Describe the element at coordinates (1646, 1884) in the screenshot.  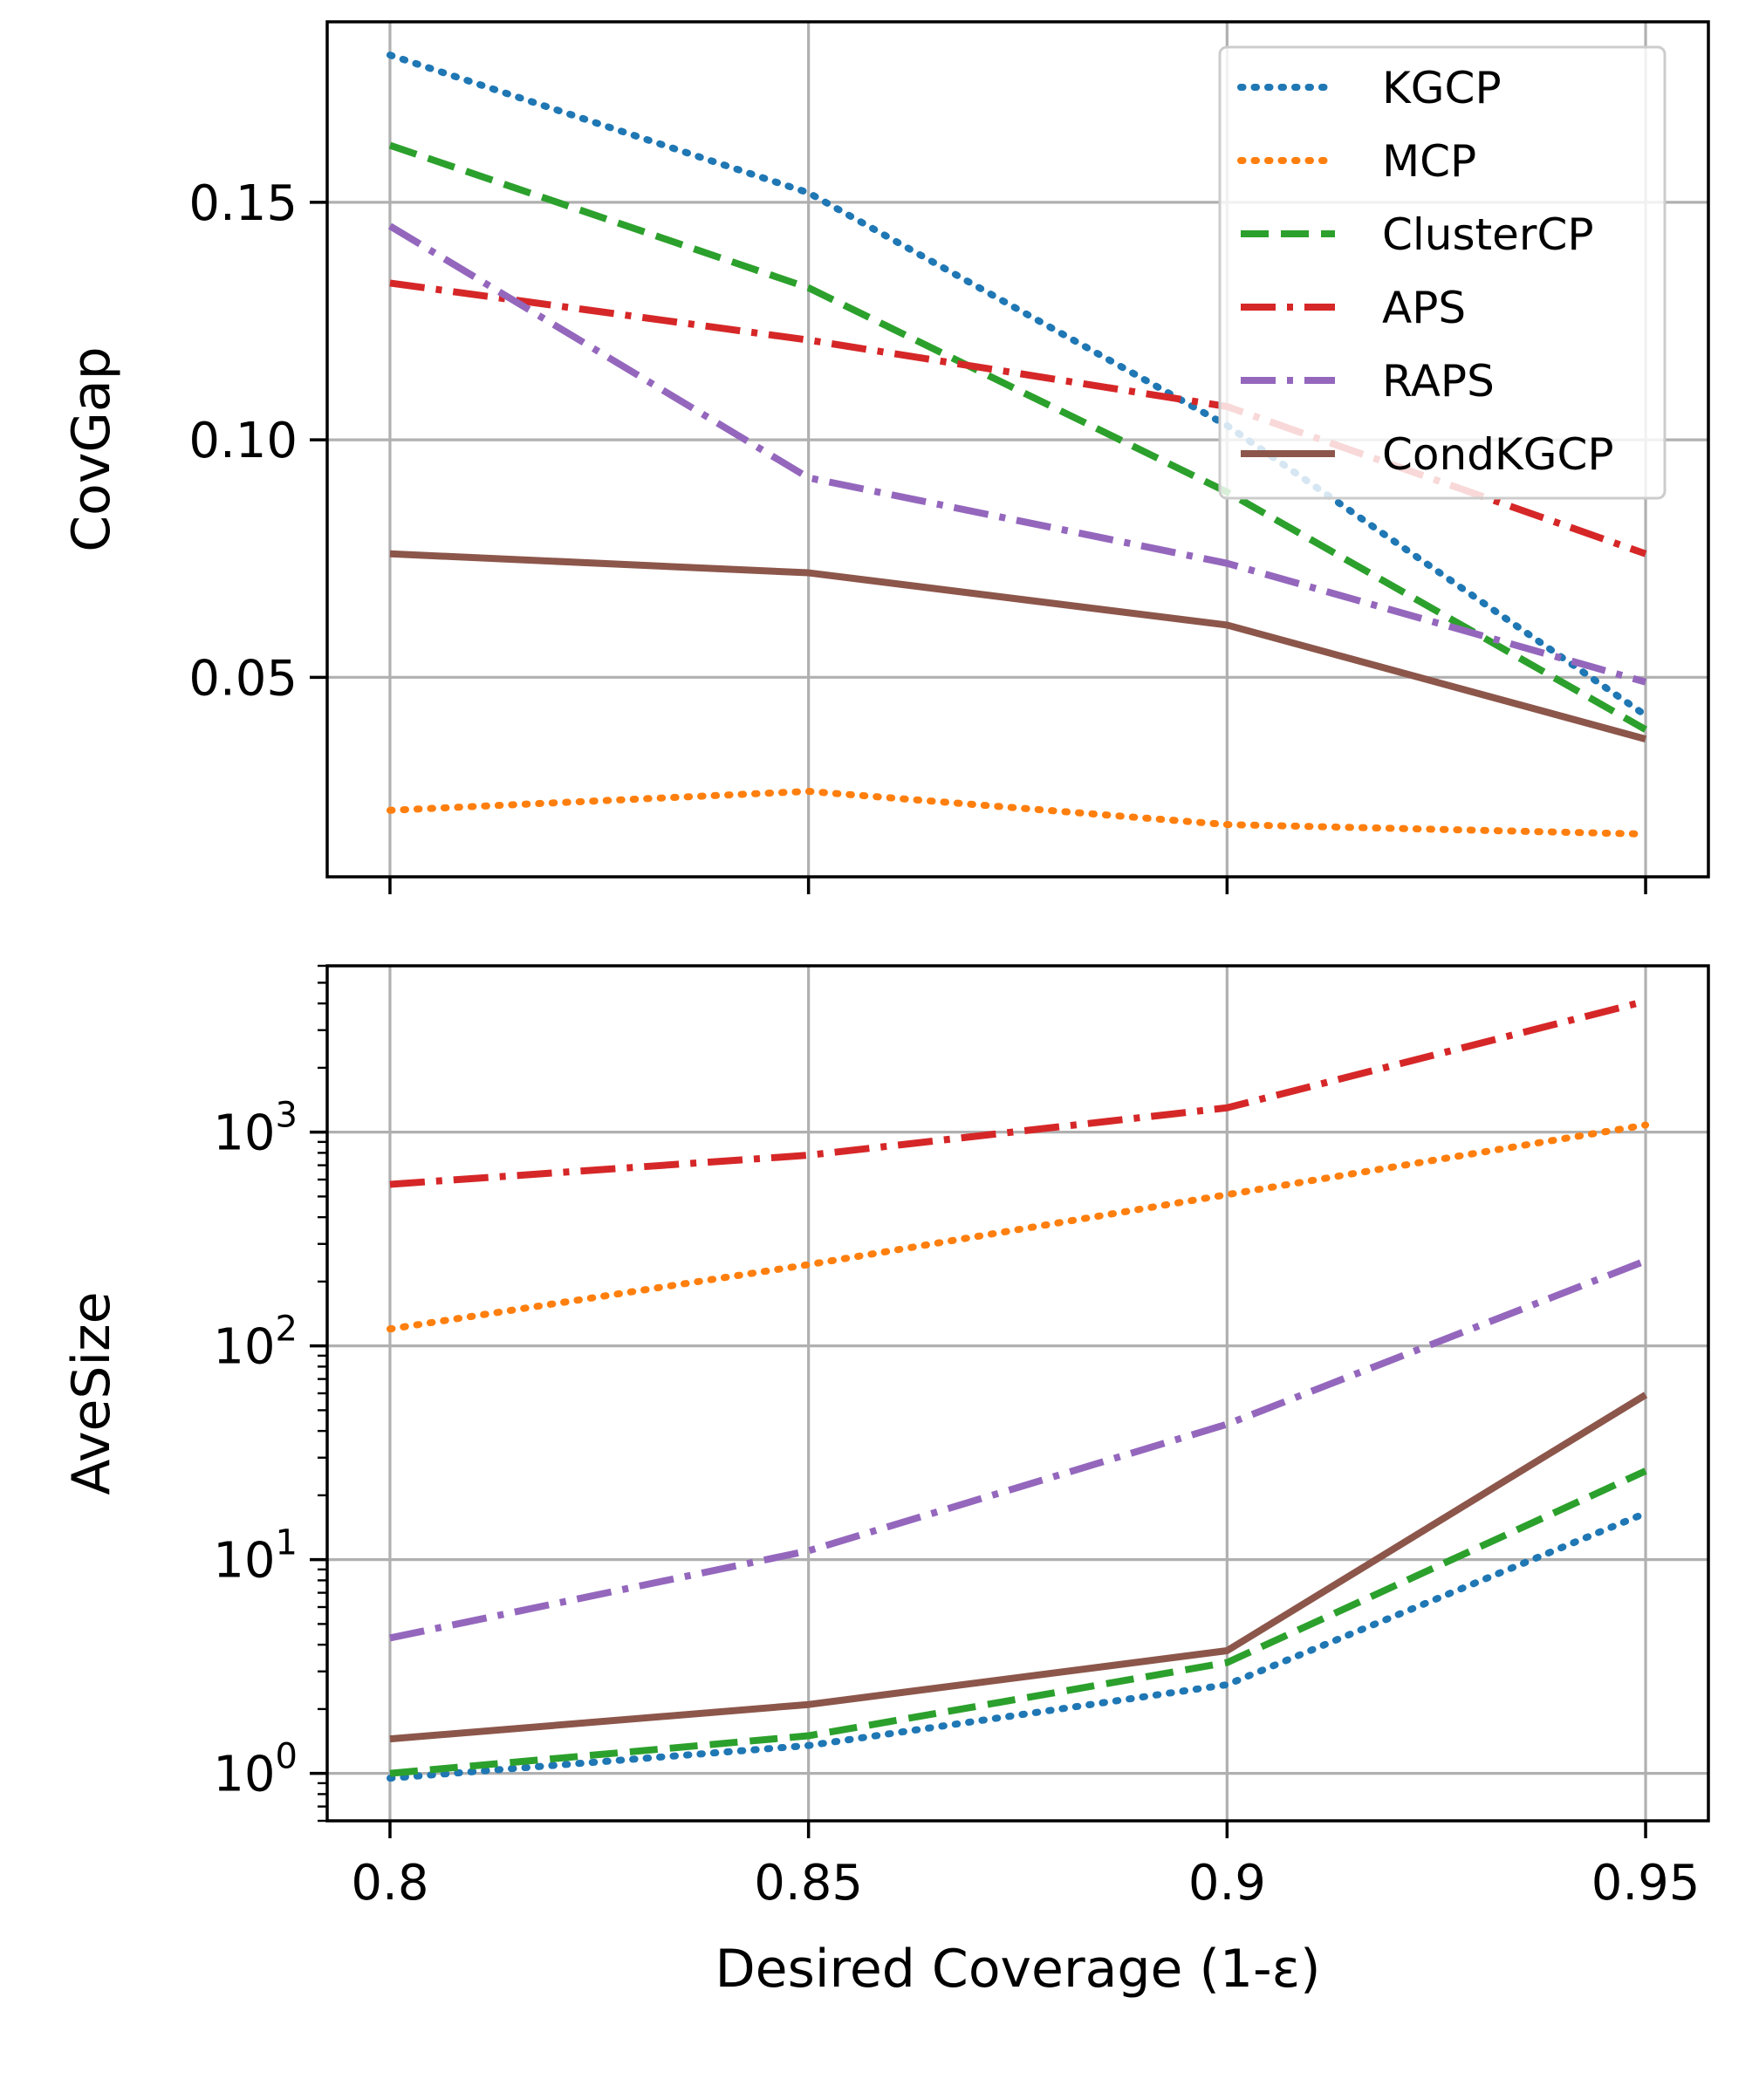
I see `x-tick-label: 0.95` at that location.